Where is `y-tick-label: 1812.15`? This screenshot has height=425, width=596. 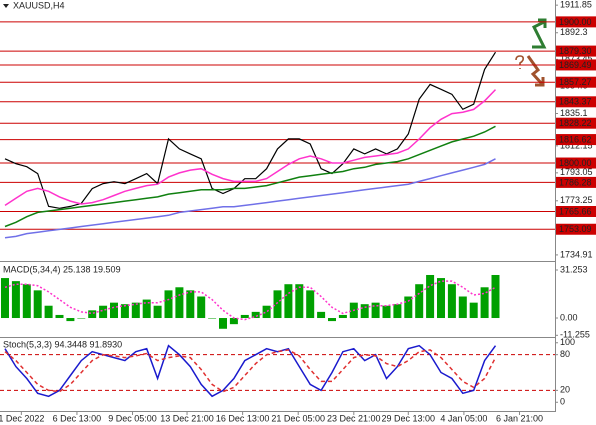
y-tick-label: 1812.15 is located at coordinates (576, 145).